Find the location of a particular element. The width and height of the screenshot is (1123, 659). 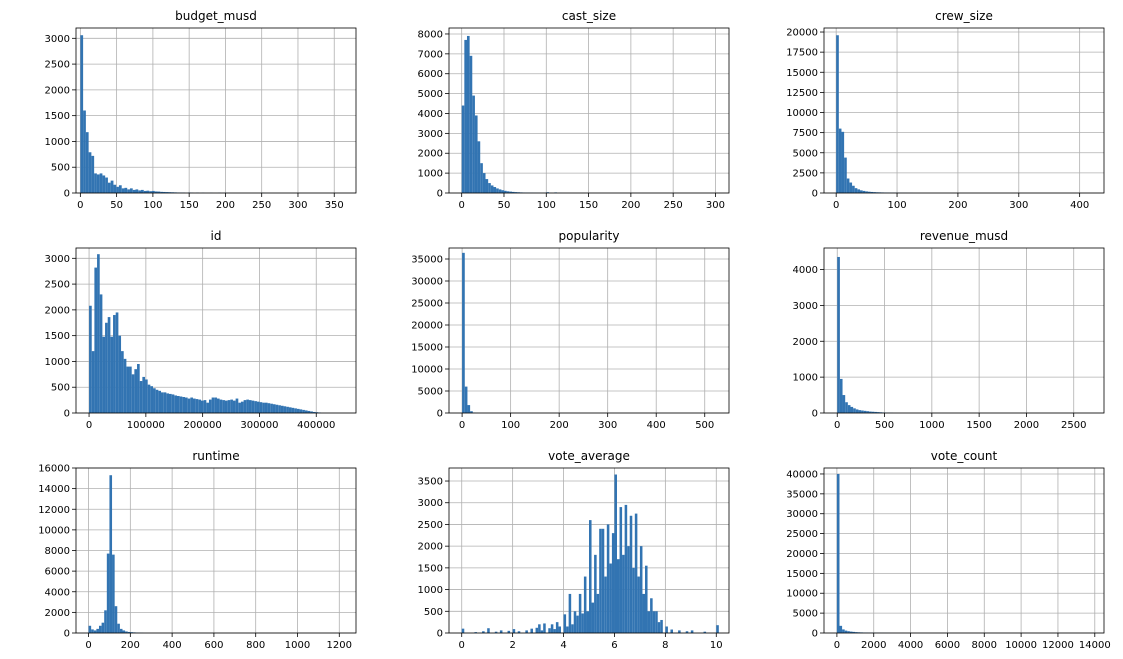

x-tick-label: 0 is located at coordinates (837, 425).